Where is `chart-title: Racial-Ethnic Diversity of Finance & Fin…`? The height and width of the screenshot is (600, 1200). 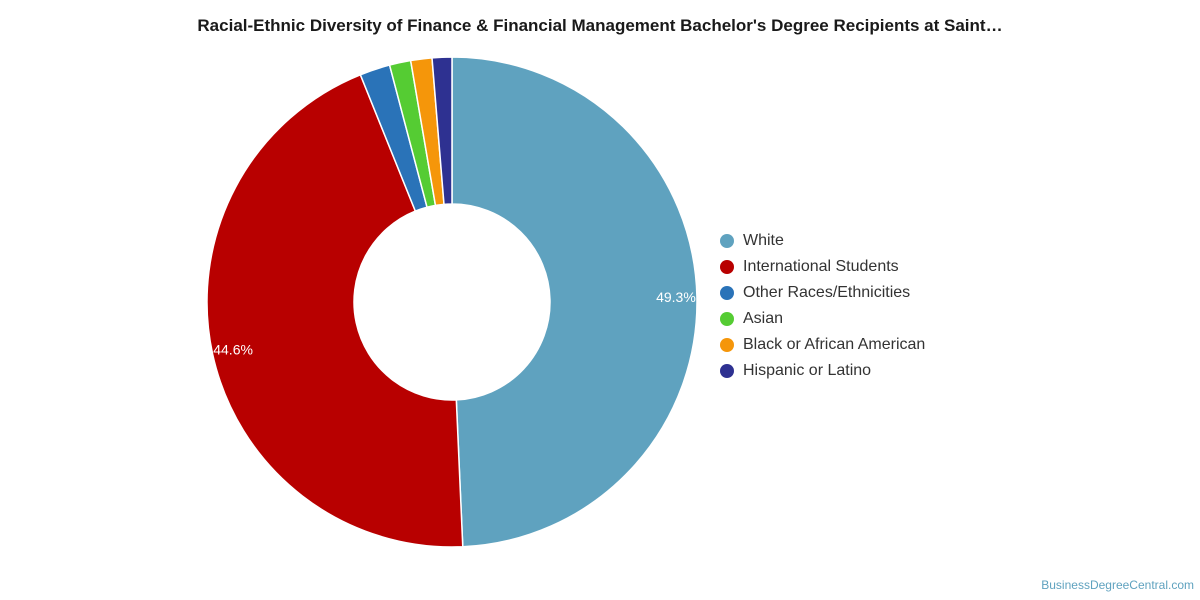 chart-title: Racial-Ethnic Diversity of Finance & Fin… is located at coordinates (600, 25).